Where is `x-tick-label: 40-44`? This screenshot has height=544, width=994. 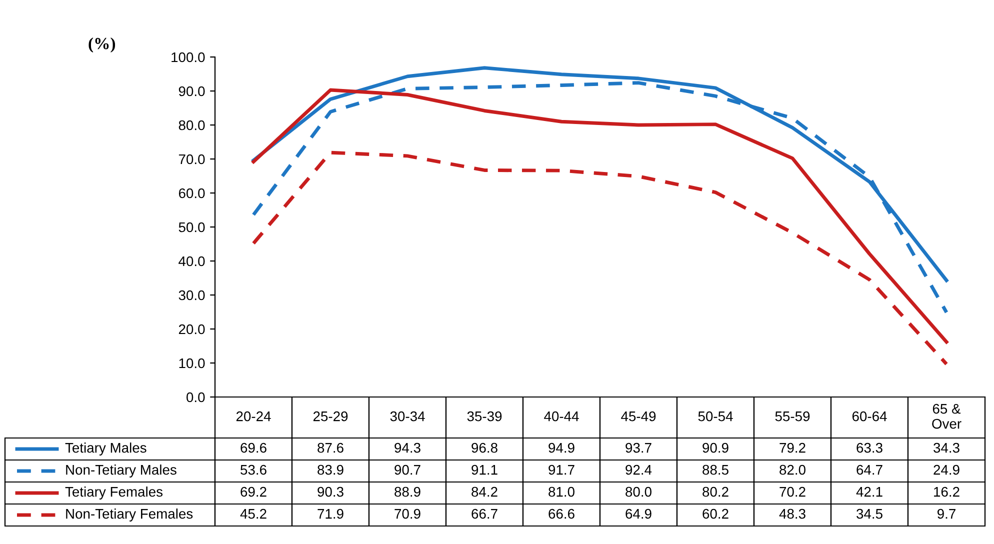 x-tick-label: 40-44 is located at coordinates (561, 416).